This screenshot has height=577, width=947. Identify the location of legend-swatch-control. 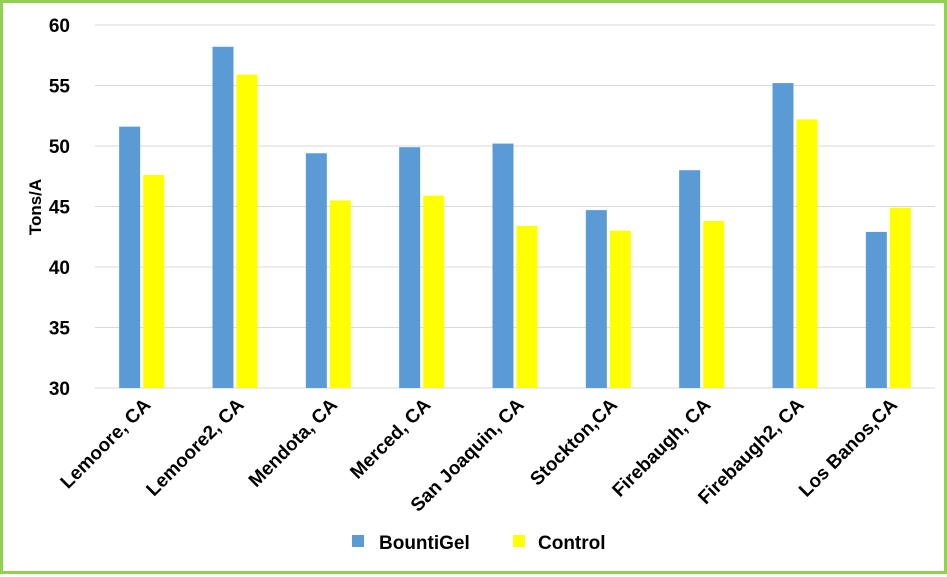
(519, 541).